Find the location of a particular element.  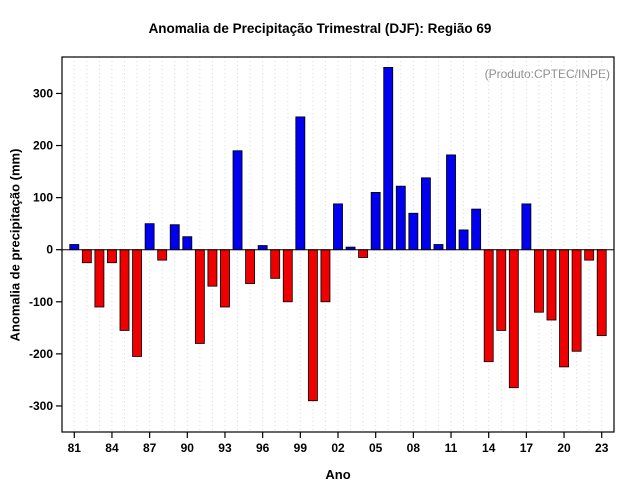

y-tick-label: -200 is located at coordinates (41, 354).